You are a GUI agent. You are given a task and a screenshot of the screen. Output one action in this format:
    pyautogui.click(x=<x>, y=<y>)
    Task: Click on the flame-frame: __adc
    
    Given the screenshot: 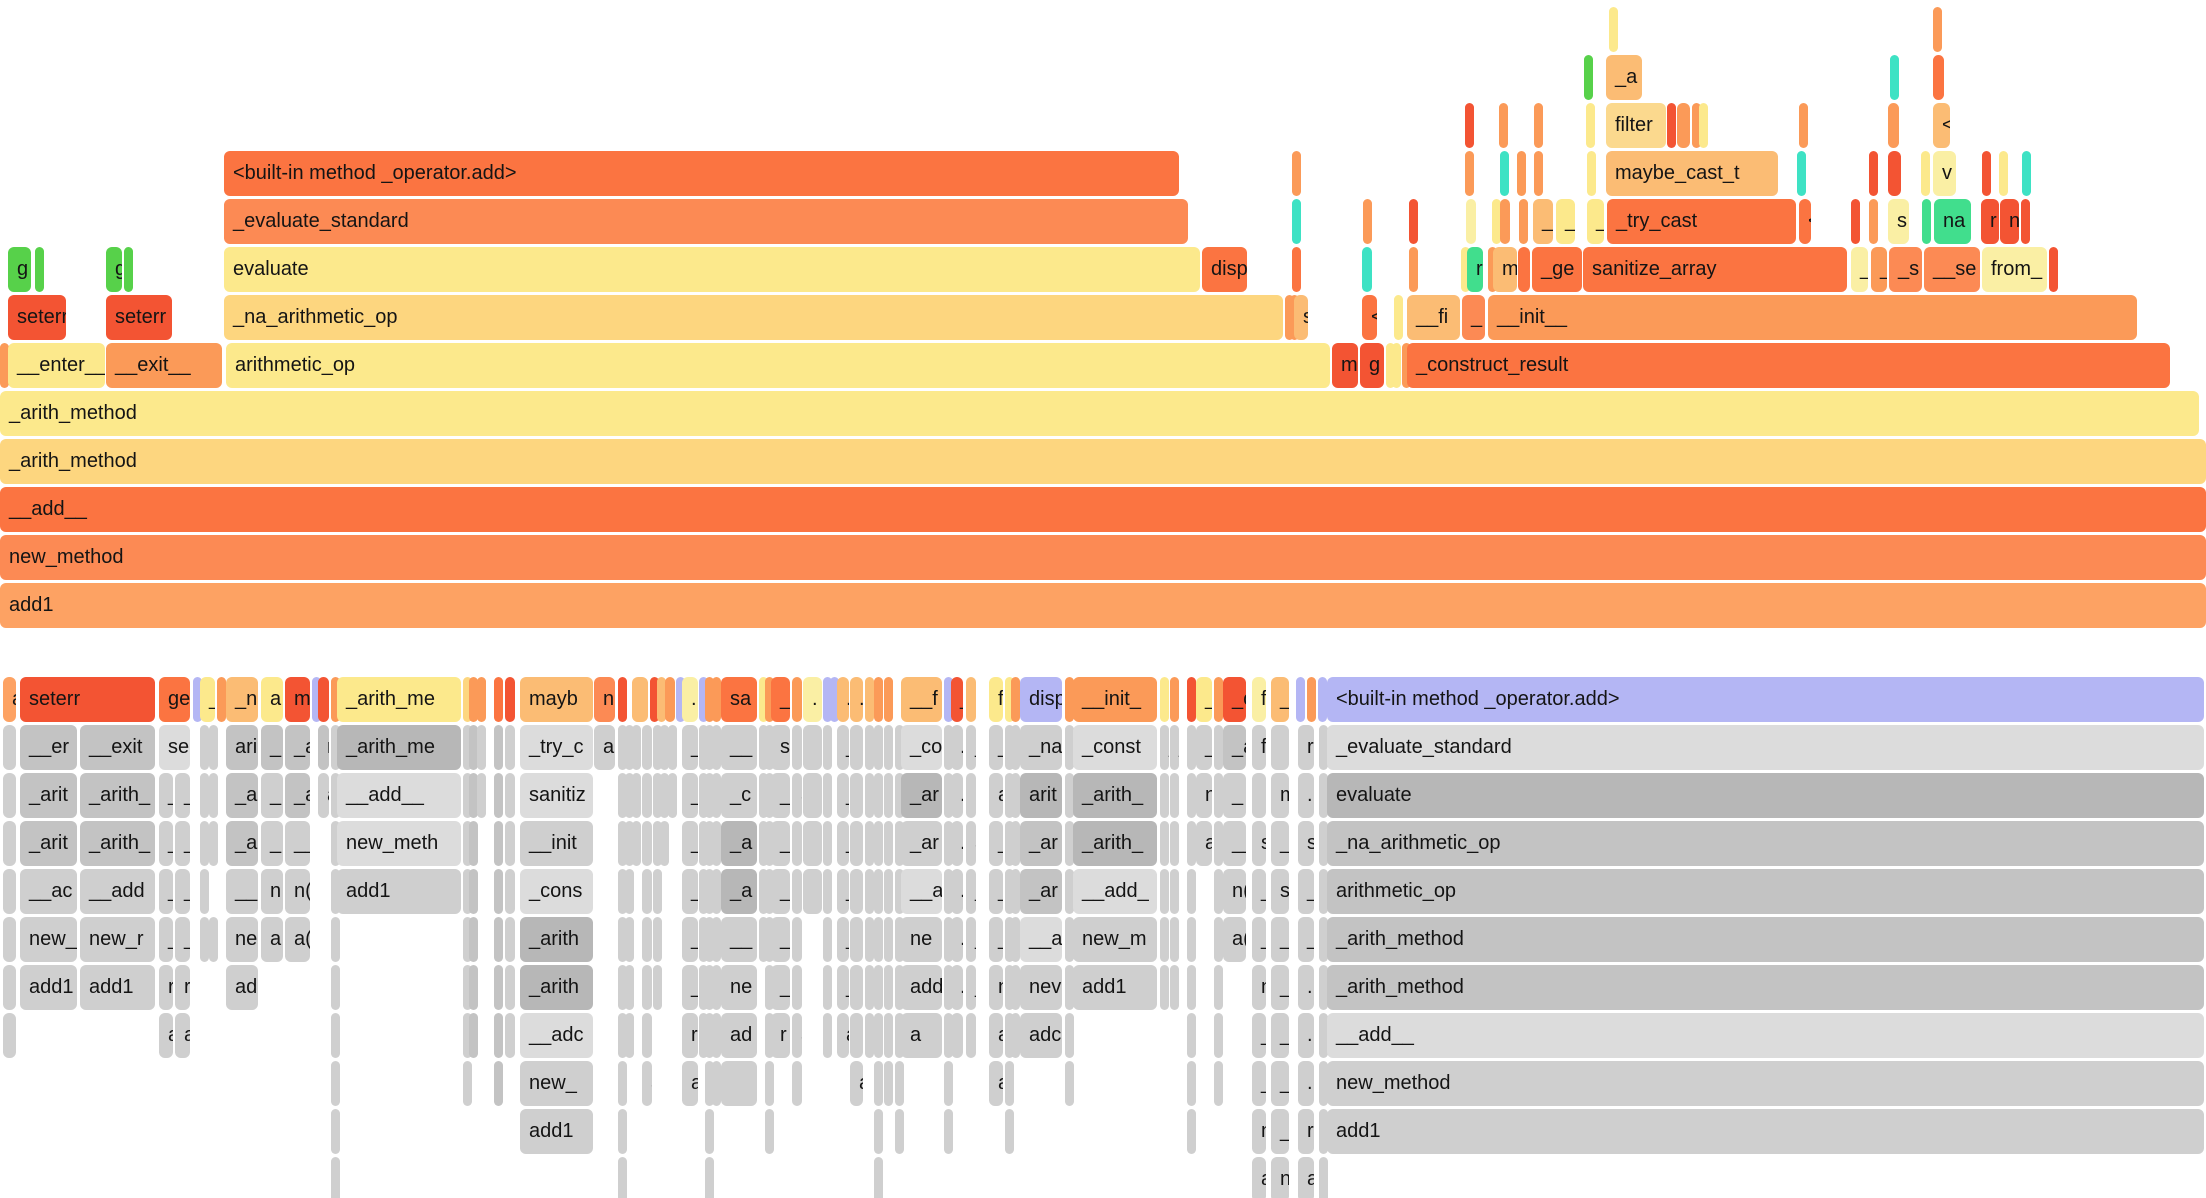 What is the action you would take?
    pyautogui.click(x=556, y=1035)
    